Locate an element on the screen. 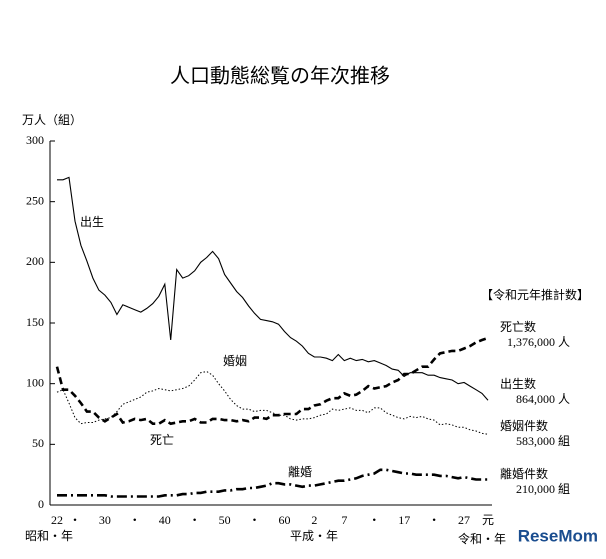 This screenshot has height=559, width=606. annotation-label: 死亡数 is located at coordinates (518, 326).